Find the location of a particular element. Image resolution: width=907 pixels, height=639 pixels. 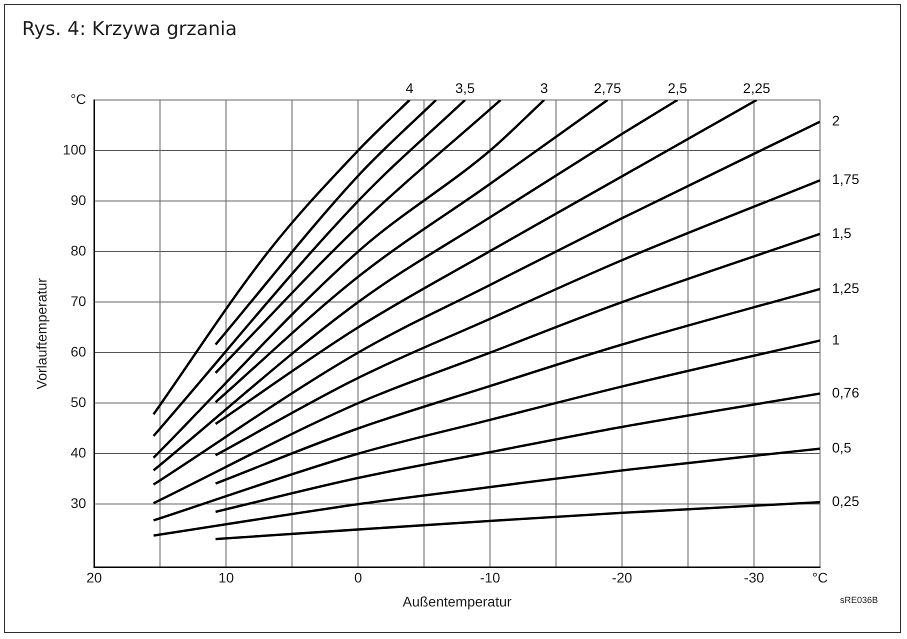

y-tick-label: 40 is located at coordinates (78, 452).